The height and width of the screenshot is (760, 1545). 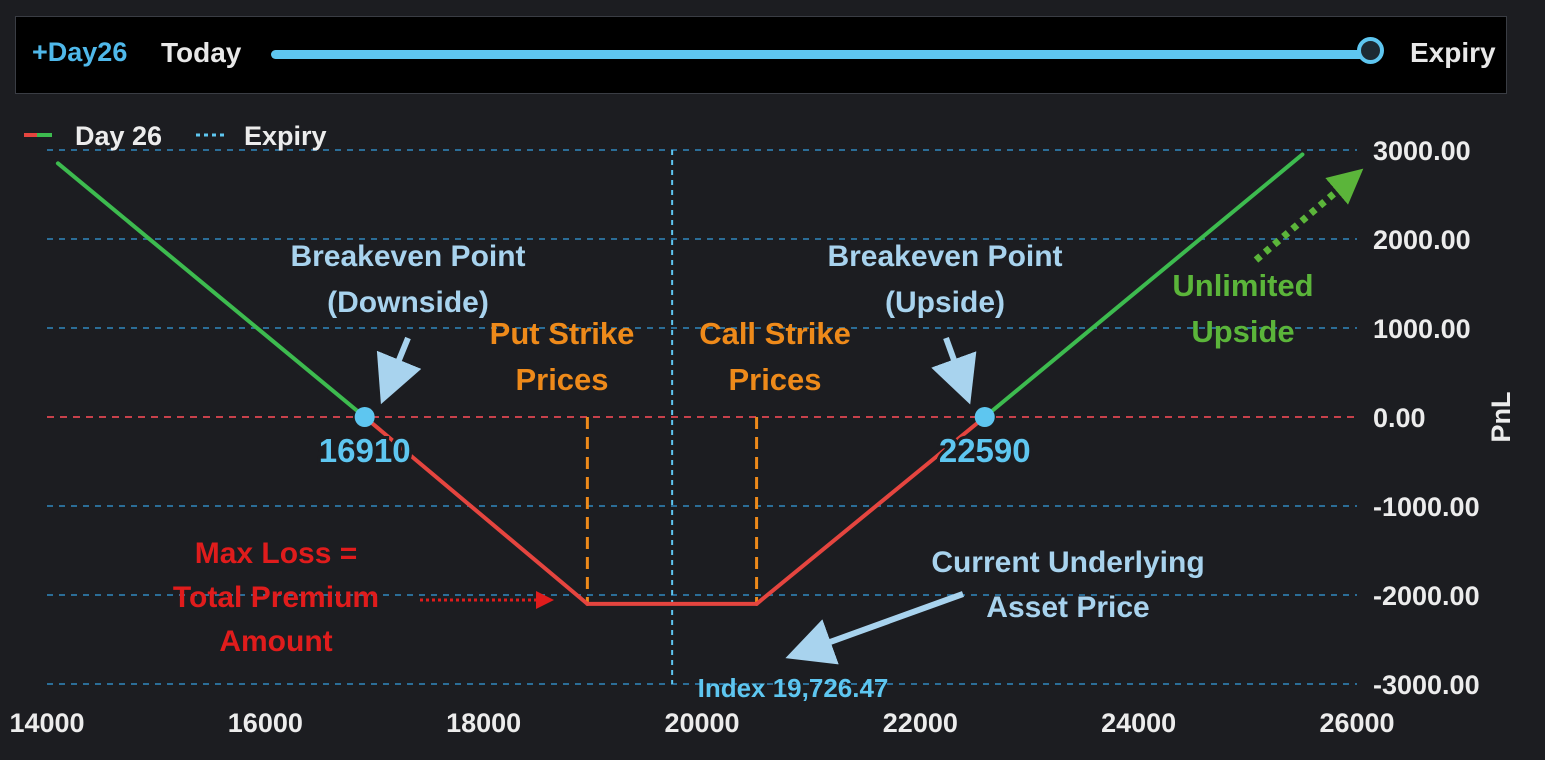 I want to click on max-loss-note: Total Premium, so click(x=276, y=597).